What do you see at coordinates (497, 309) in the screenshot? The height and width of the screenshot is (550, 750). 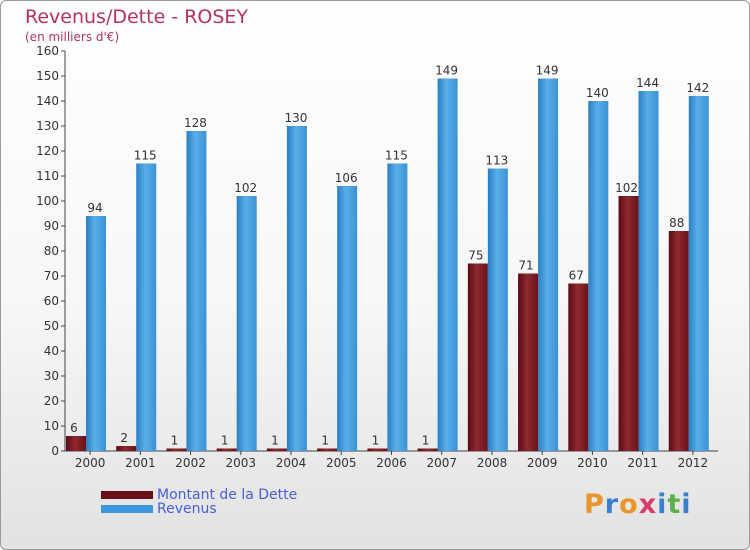 I see `bar-revenus-2008` at bounding box center [497, 309].